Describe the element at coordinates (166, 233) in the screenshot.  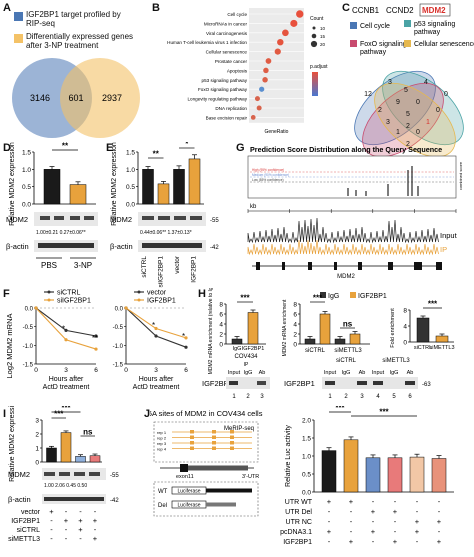
I see `blot-e-quant: 0.44±0.06** 1.37±0.13*` at that location.